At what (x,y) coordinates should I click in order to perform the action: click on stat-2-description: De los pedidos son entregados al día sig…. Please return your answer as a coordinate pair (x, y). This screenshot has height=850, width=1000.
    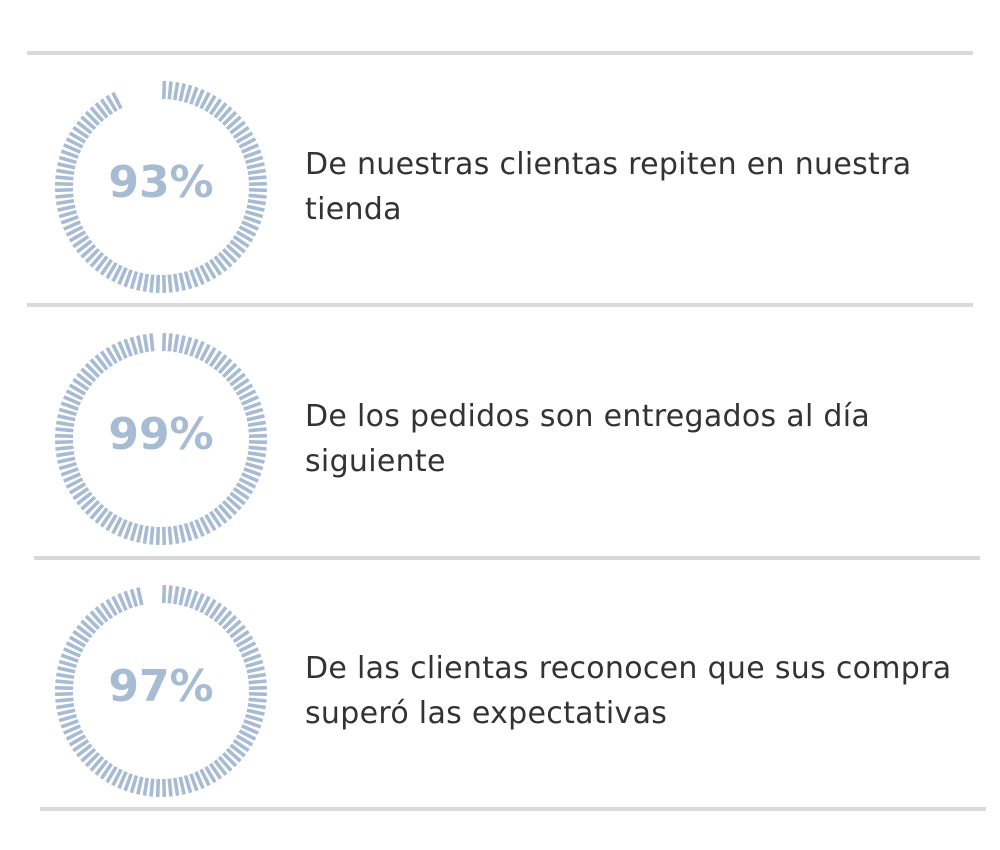
    Looking at the image, I should click on (588, 439).